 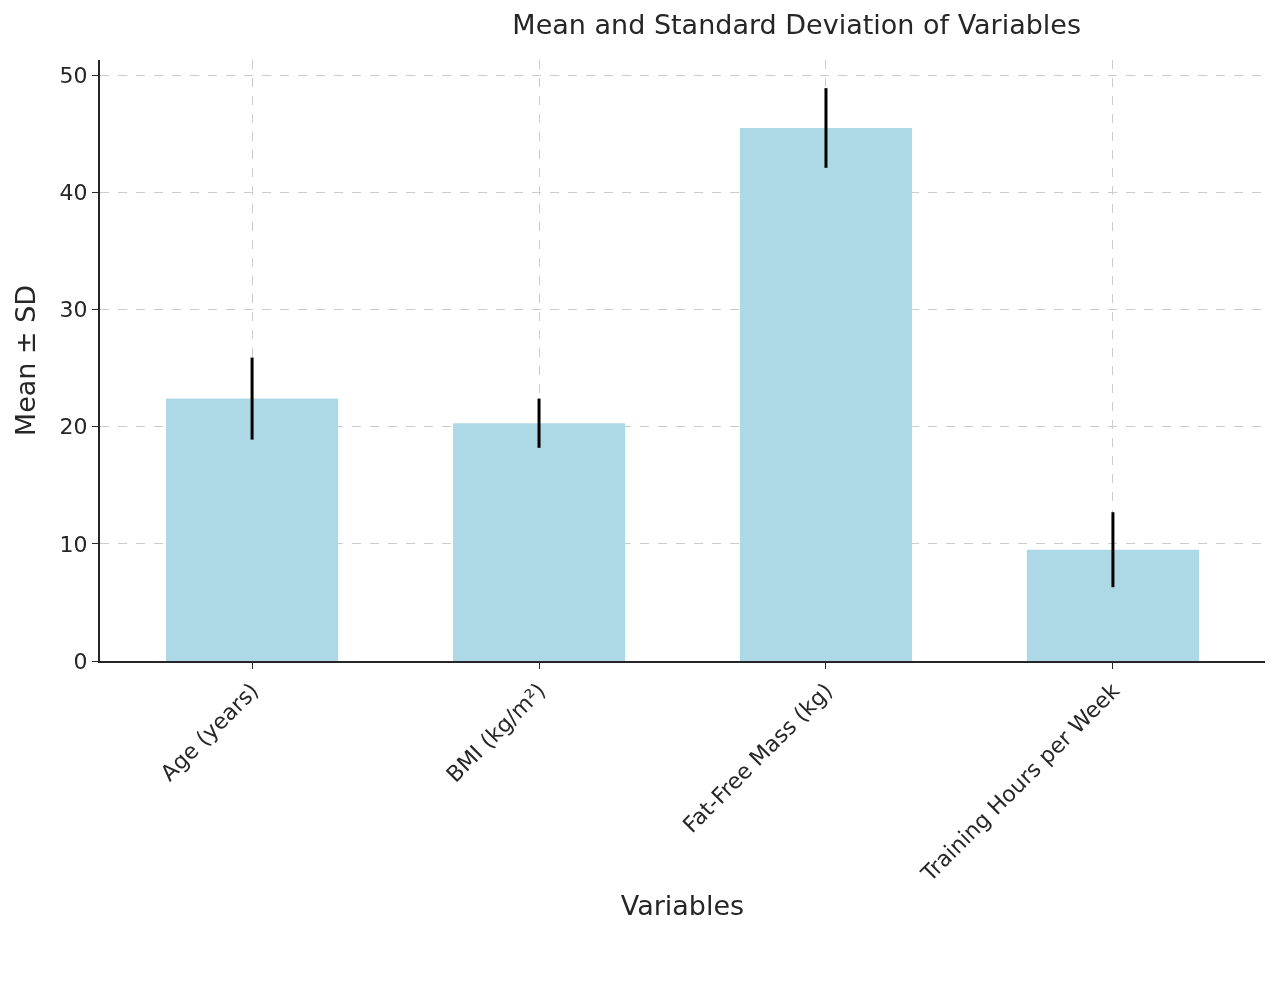 What do you see at coordinates (797, 24) in the screenshot?
I see `chart-title: Mean and Standard Deviation of Variables` at bounding box center [797, 24].